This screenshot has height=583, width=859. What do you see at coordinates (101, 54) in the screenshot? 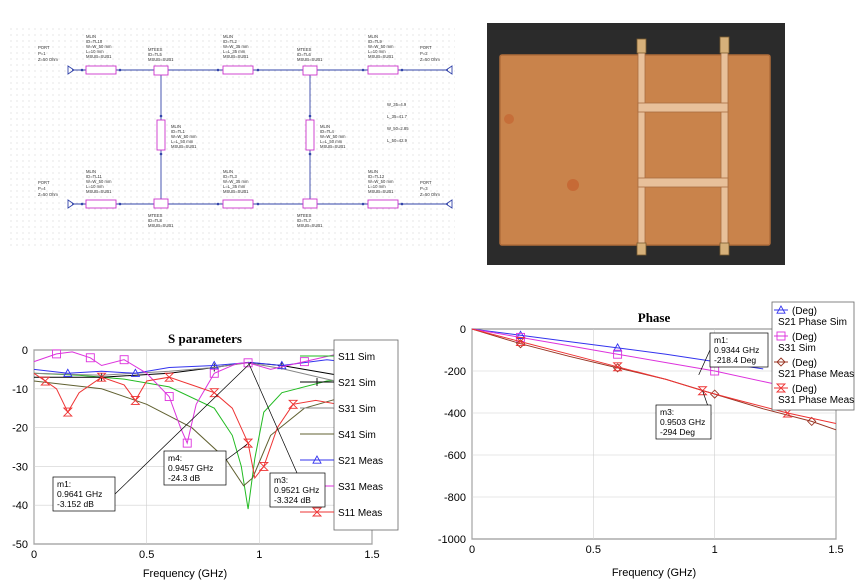
I see `mlin-tl10: MLIN ID=TL10 W=W_50 mm L=10 mm MSUB=SUB1` at bounding box center [101, 54].